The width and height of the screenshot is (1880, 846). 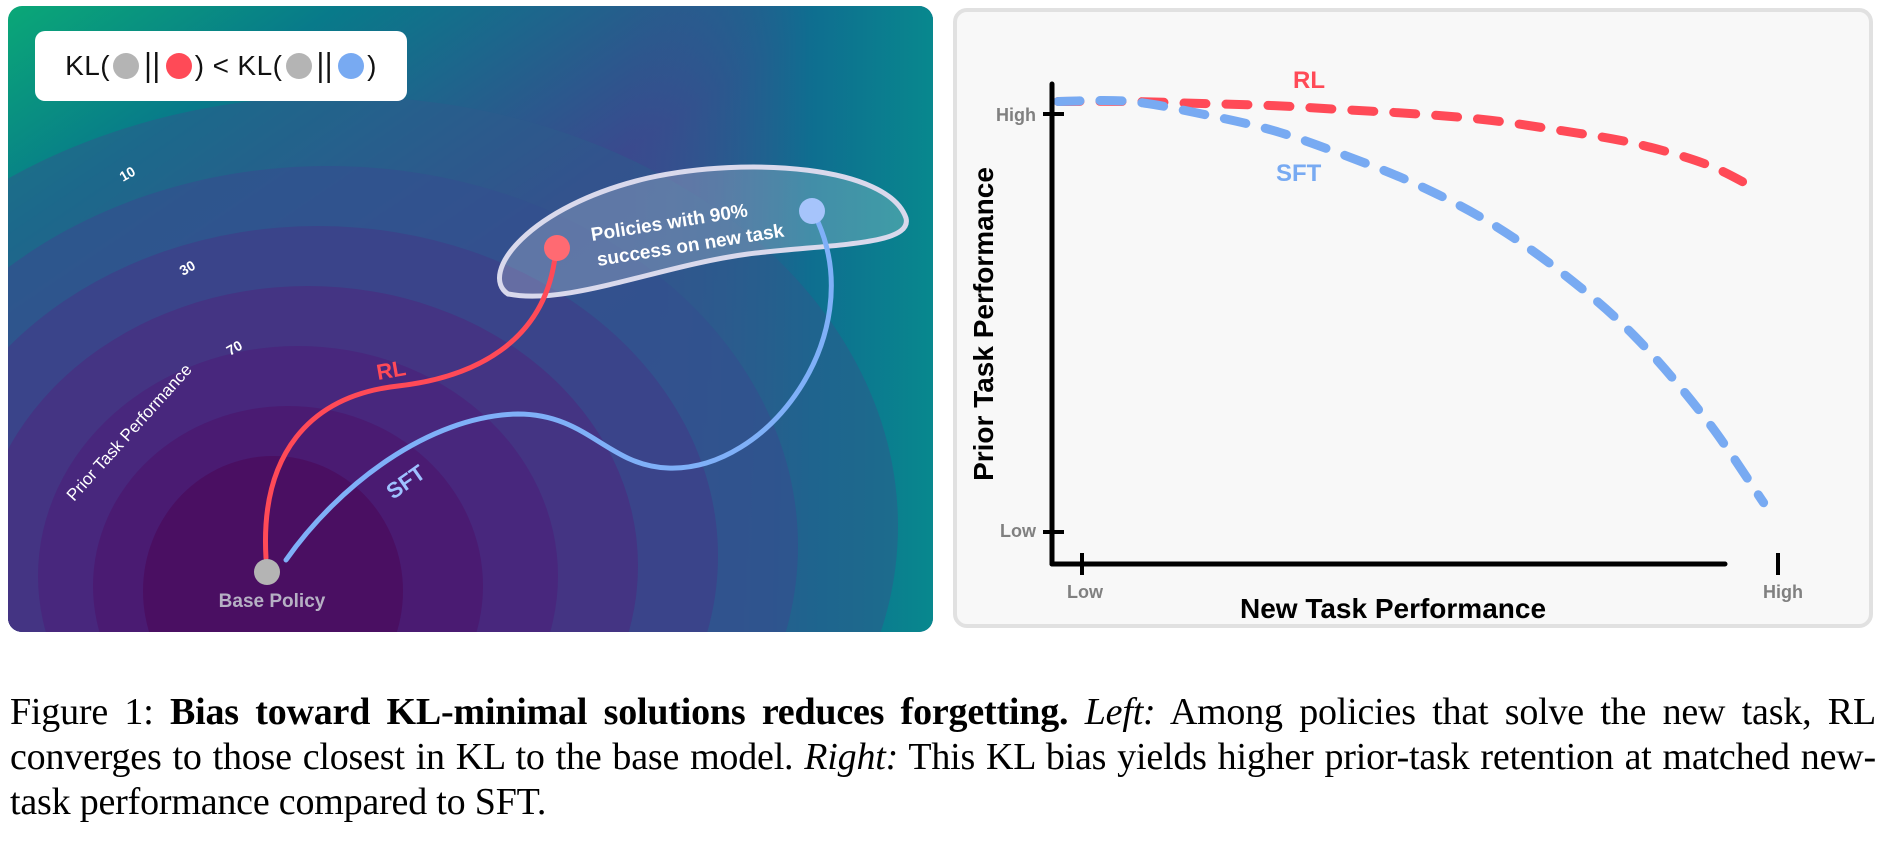 What do you see at coordinates (851, 757) in the screenshot?
I see `caption-right-label: Right:` at bounding box center [851, 757].